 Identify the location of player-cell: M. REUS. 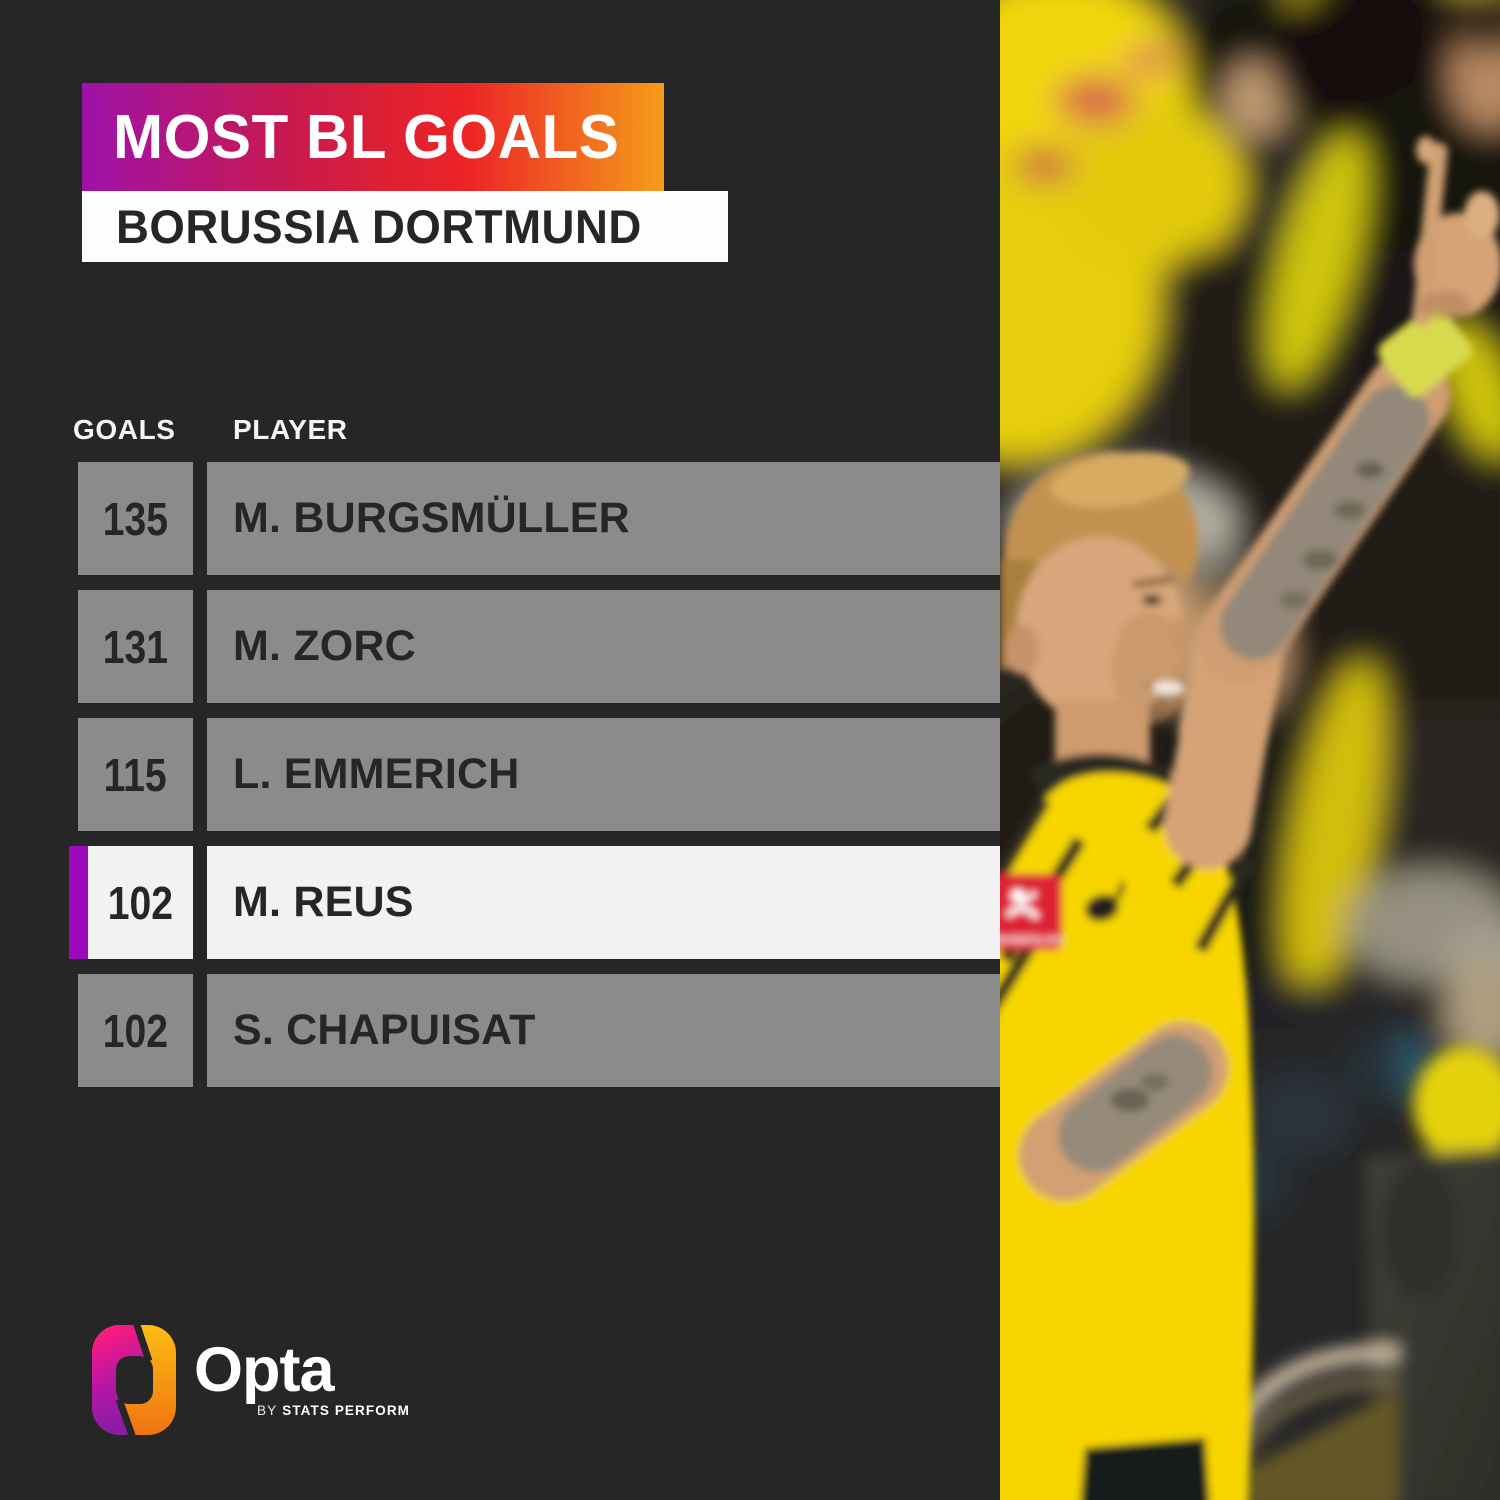
(603, 902).